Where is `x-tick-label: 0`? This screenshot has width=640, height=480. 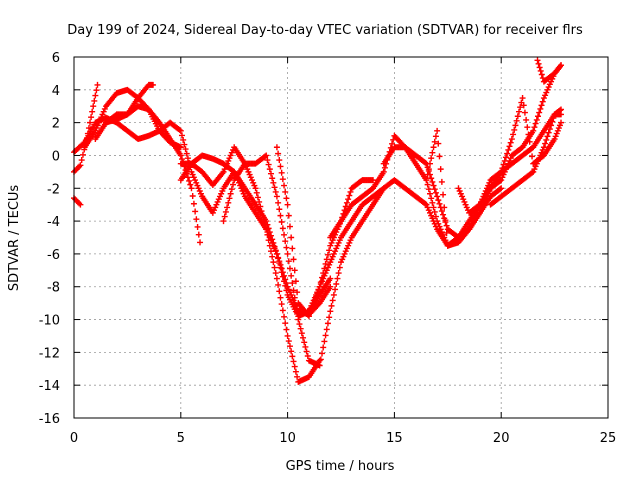
x-tick-label: 0 is located at coordinates (74, 438).